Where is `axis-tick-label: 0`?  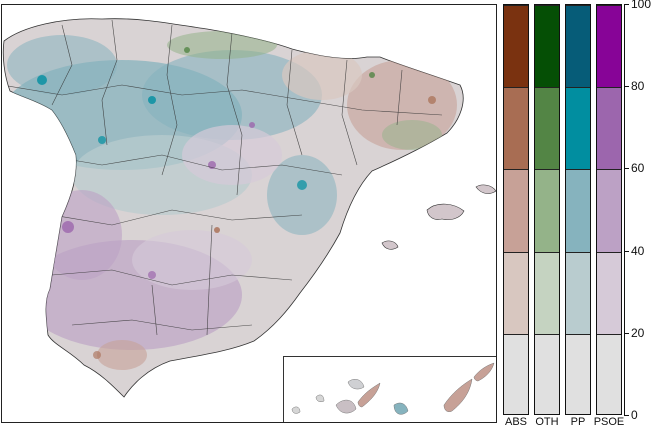
axis-tick-label: 0 is located at coordinates (634, 415).